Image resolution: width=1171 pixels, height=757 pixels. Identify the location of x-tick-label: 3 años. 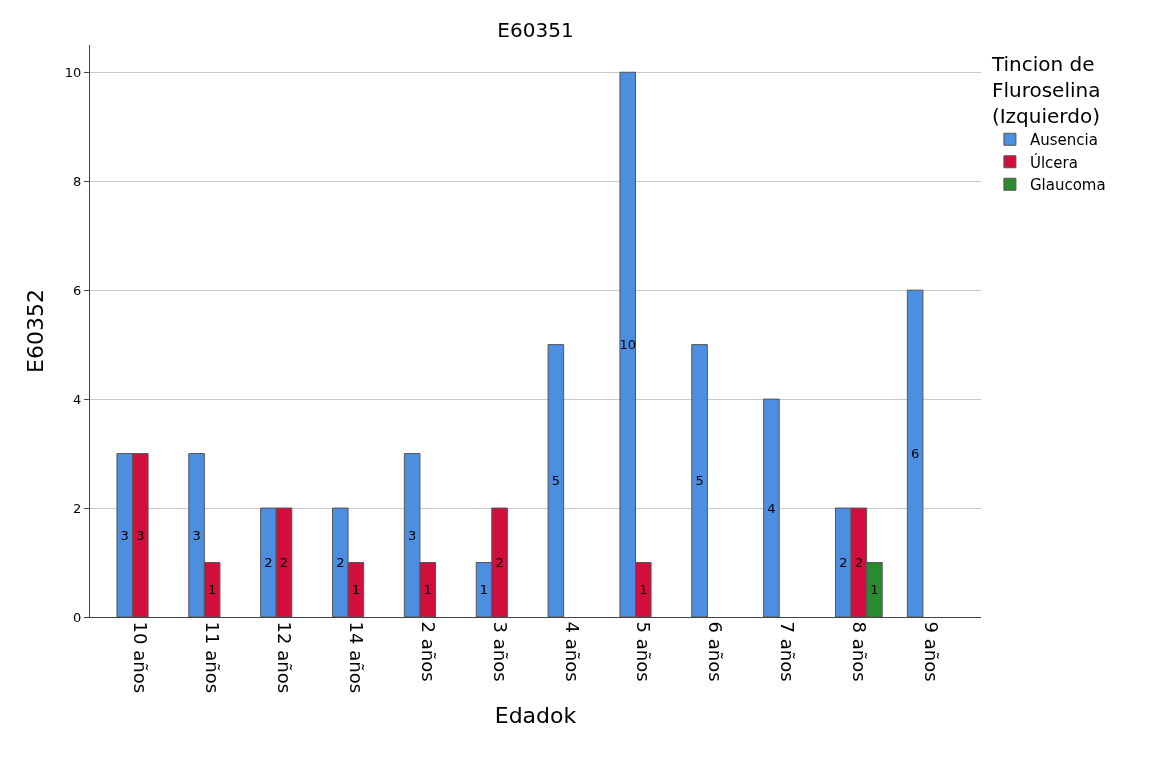
(500, 651).